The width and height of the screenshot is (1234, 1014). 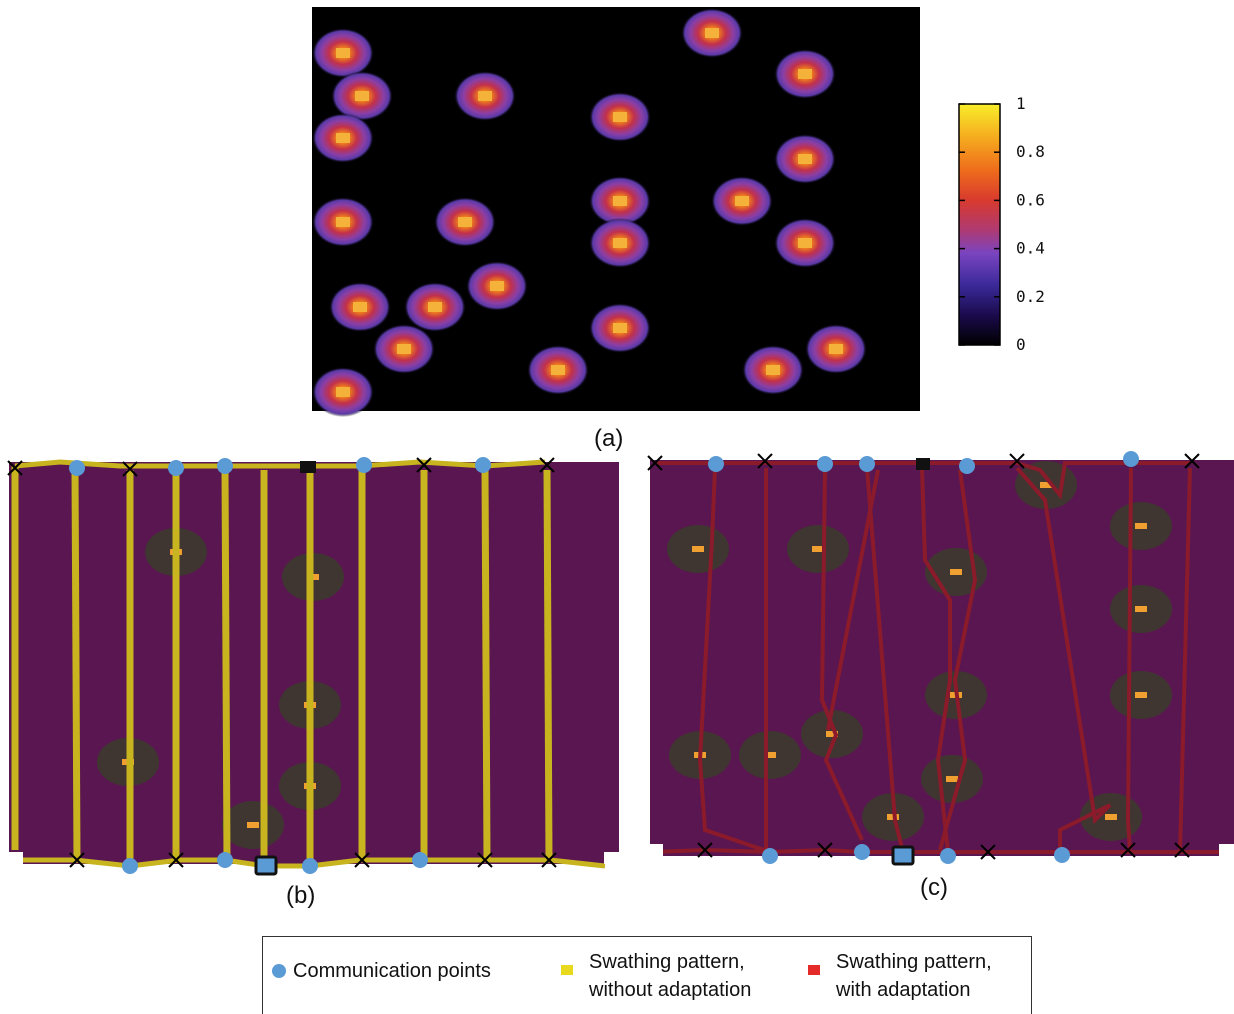 What do you see at coordinates (1030, 248) in the screenshot?
I see `colorbar-tick-label: 0.4` at bounding box center [1030, 248].